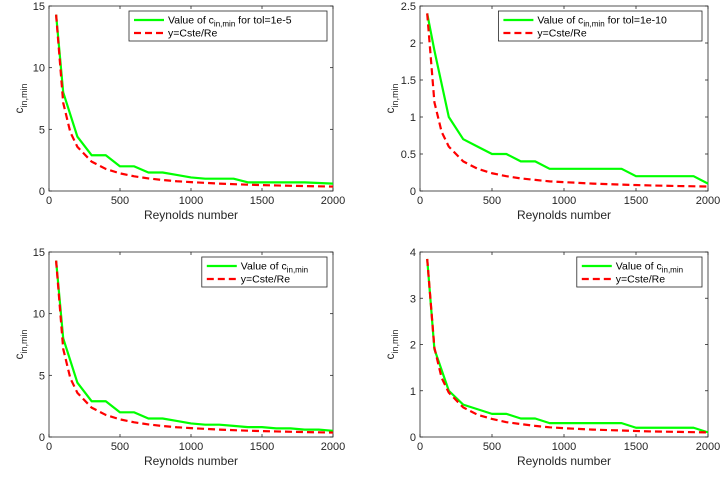 This screenshot has height=482, width=720. Describe the element at coordinates (408, 81) in the screenshot. I see `y-tick-label: 1.5` at that location.